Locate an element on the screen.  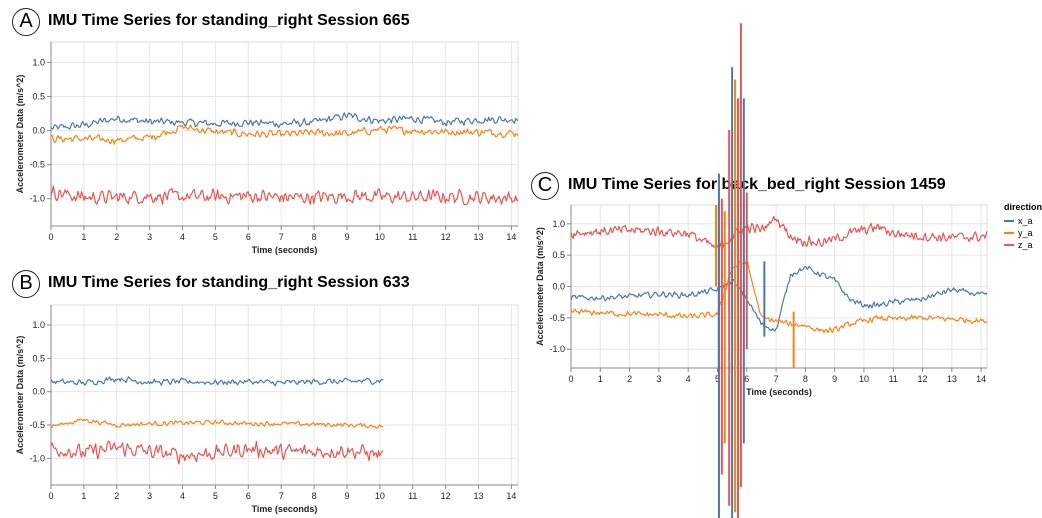
legend-title: direction is located at coordinates (1023, 207).